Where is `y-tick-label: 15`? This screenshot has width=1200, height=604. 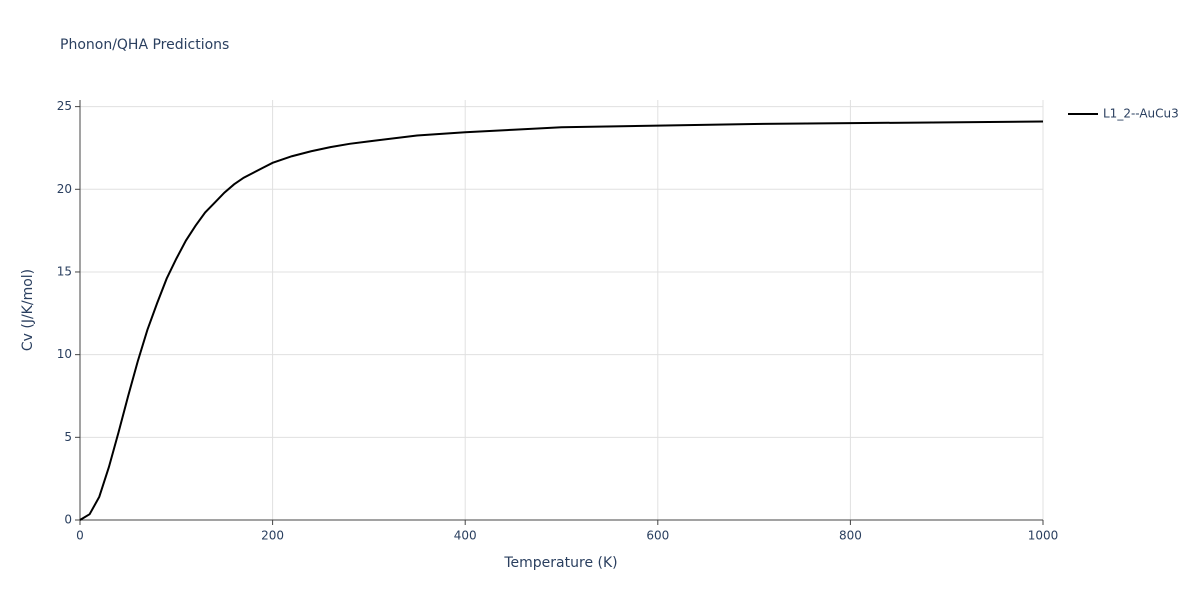 y-tick-label: 15 is located at coordinates (64, 271).